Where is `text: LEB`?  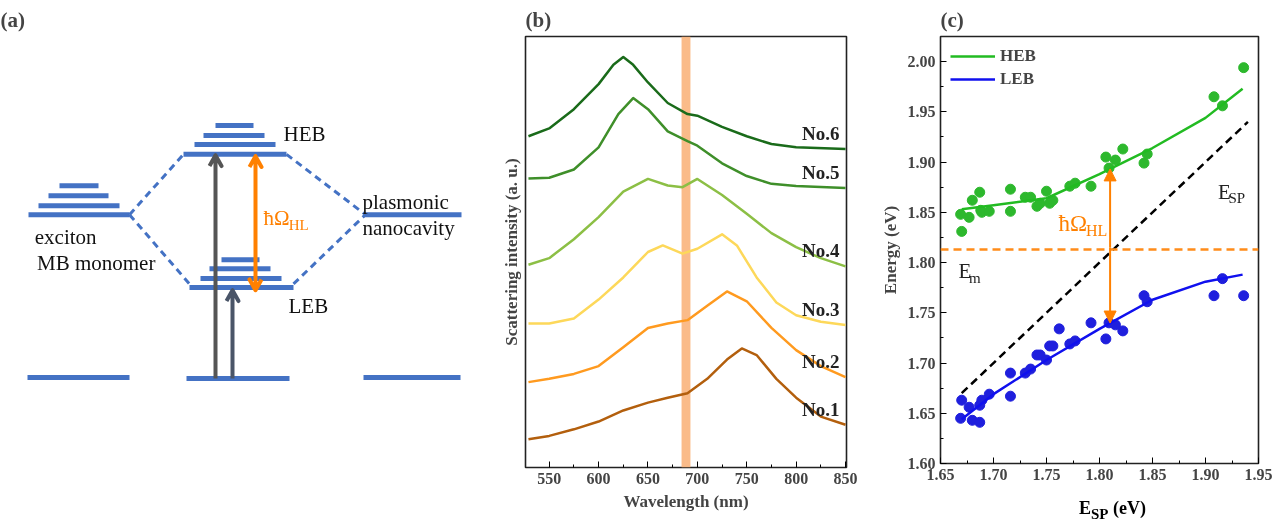
text: LEB is located at coordinates (308, 305).